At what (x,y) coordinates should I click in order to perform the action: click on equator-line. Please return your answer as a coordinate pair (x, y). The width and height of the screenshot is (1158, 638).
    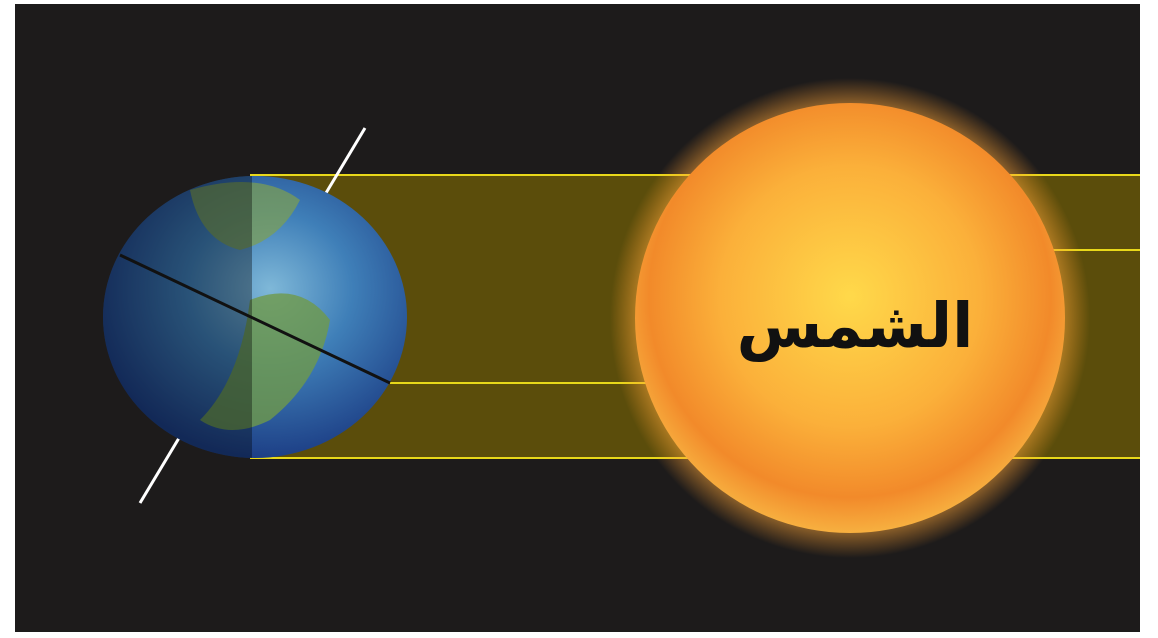
    Looking at the image, I should click on (255, 319).